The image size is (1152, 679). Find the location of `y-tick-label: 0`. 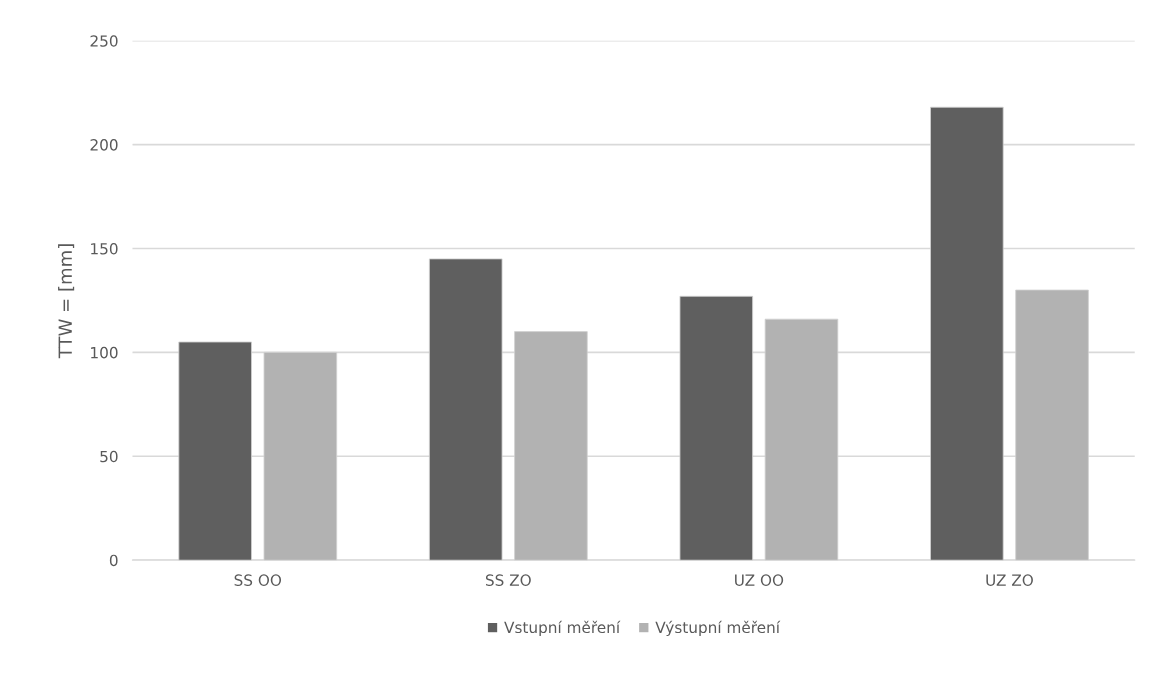

y-tick-label: 0 is located at coordinates (113, 560).